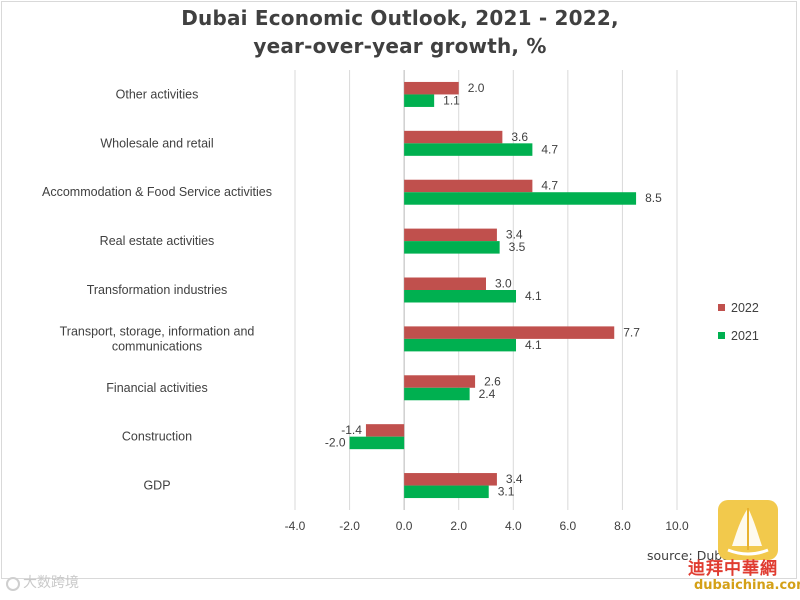 The height and width of the screenshot is (600, 800). I want to click on category-label-7: Construction, so click(157, 437).